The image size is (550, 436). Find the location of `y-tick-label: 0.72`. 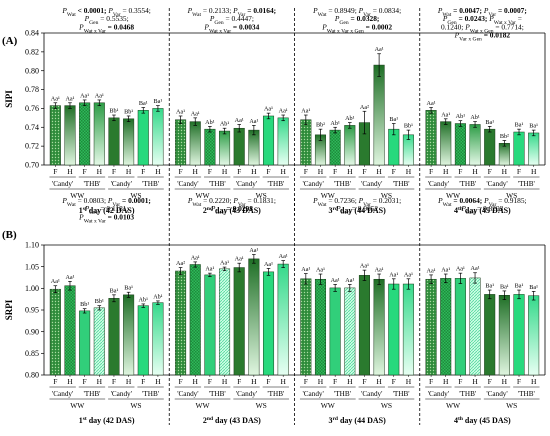

y-tick-label: 0.72 is located at coordinates (32, 146).